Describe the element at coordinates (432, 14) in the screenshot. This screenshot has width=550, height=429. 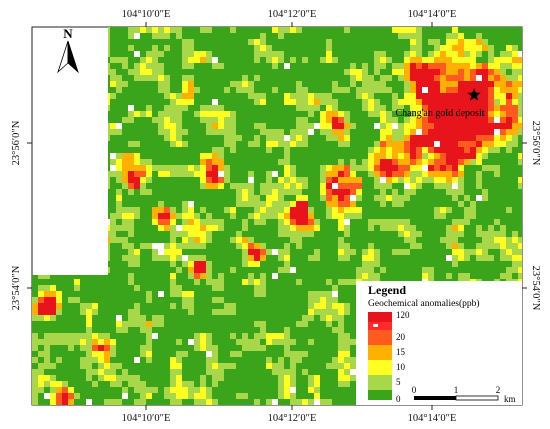
I see `top-tick-label: 104°14′0″E` at that location.